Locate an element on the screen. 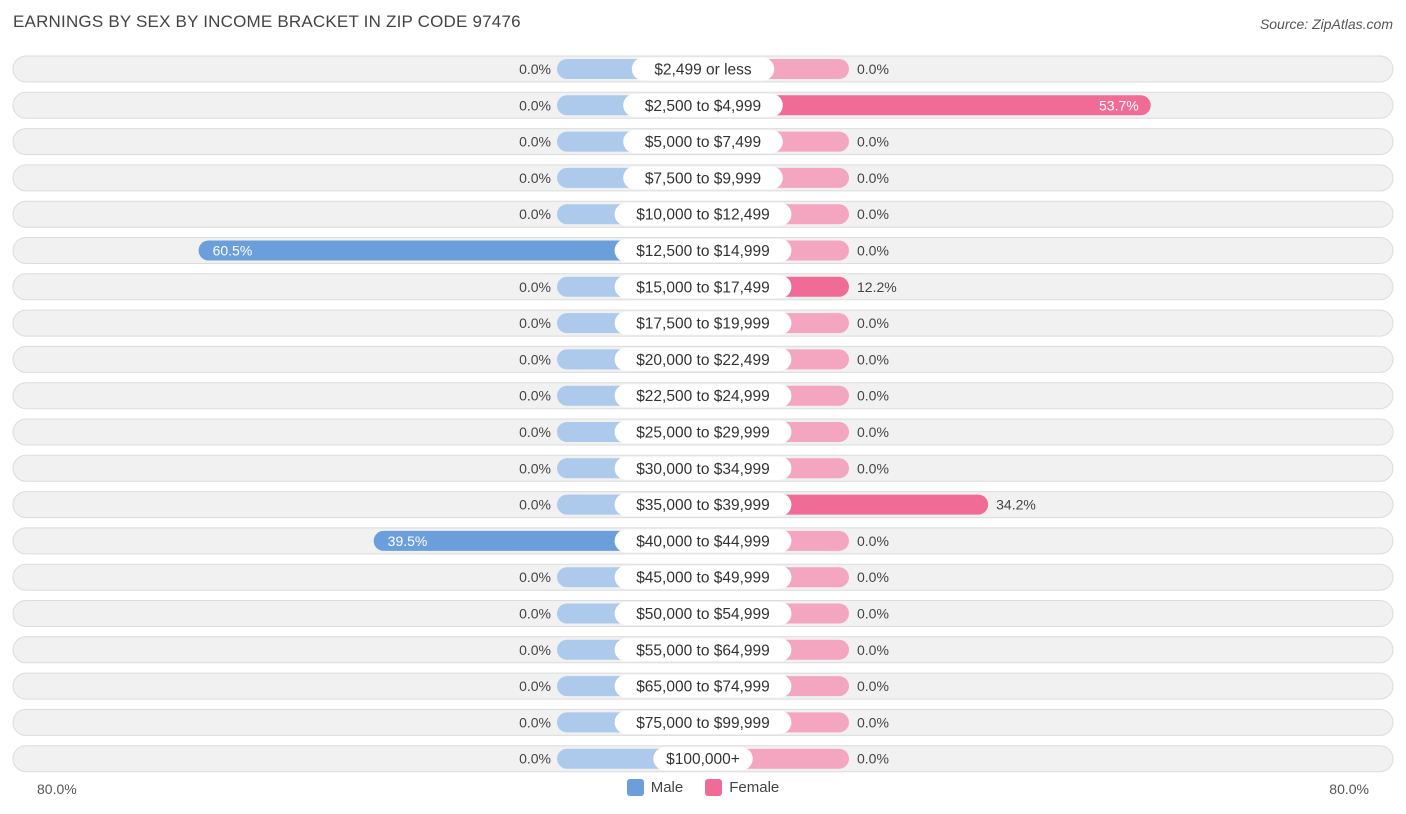  category-label: $100,000+ is located at coordinates (703, 759).